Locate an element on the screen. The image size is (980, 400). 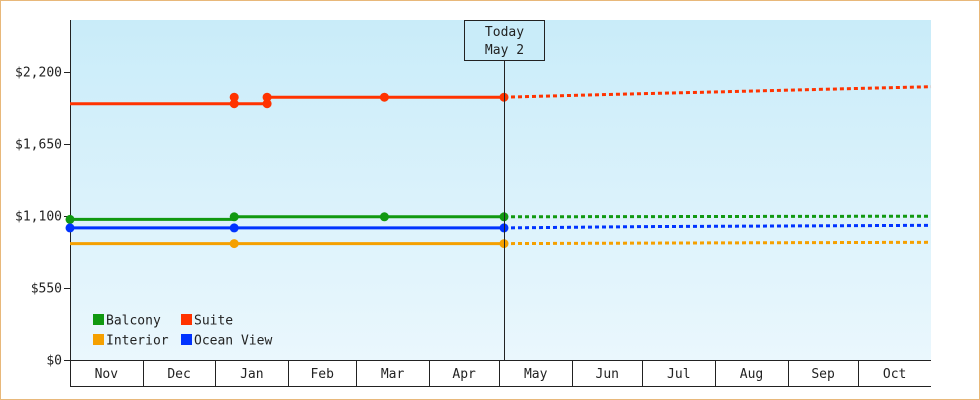
month-label-aug: Aug is located at coordinates (751, 374).